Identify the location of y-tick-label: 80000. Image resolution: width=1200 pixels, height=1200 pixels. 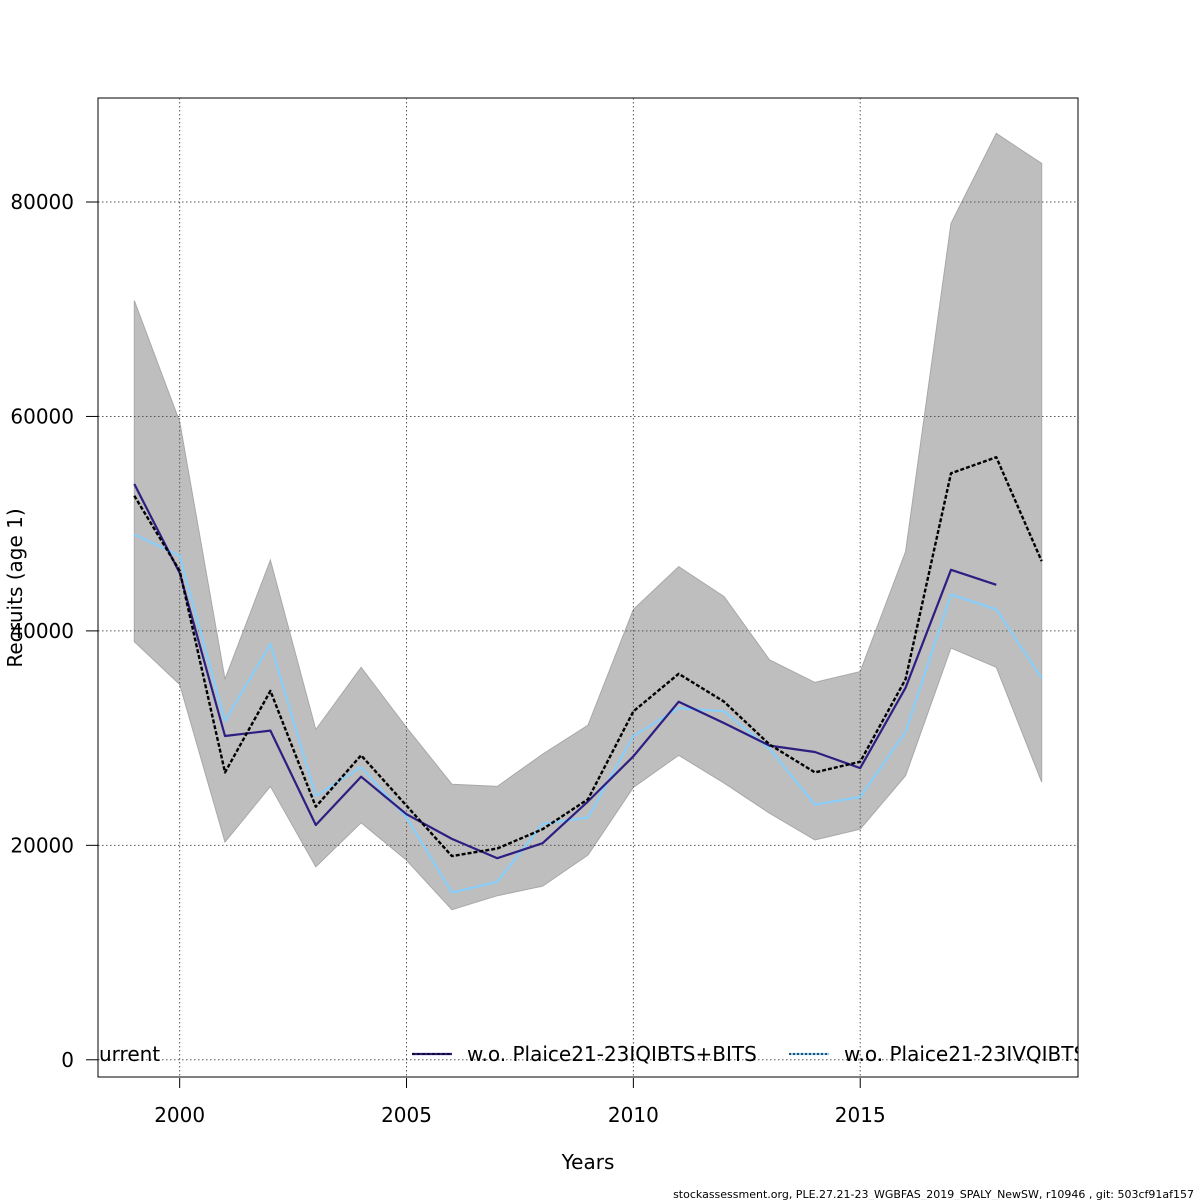
(42, 202).